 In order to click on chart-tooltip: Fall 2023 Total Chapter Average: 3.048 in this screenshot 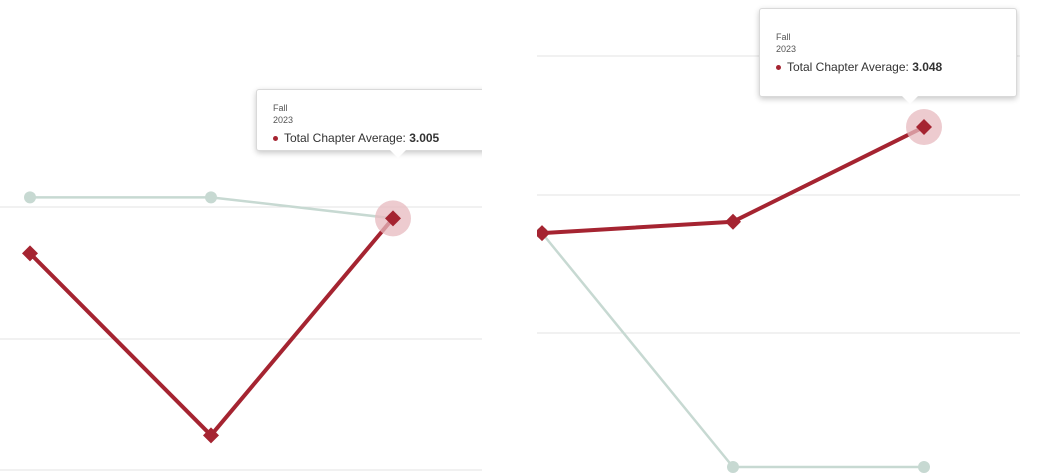, I will do `click(888, 56)`.